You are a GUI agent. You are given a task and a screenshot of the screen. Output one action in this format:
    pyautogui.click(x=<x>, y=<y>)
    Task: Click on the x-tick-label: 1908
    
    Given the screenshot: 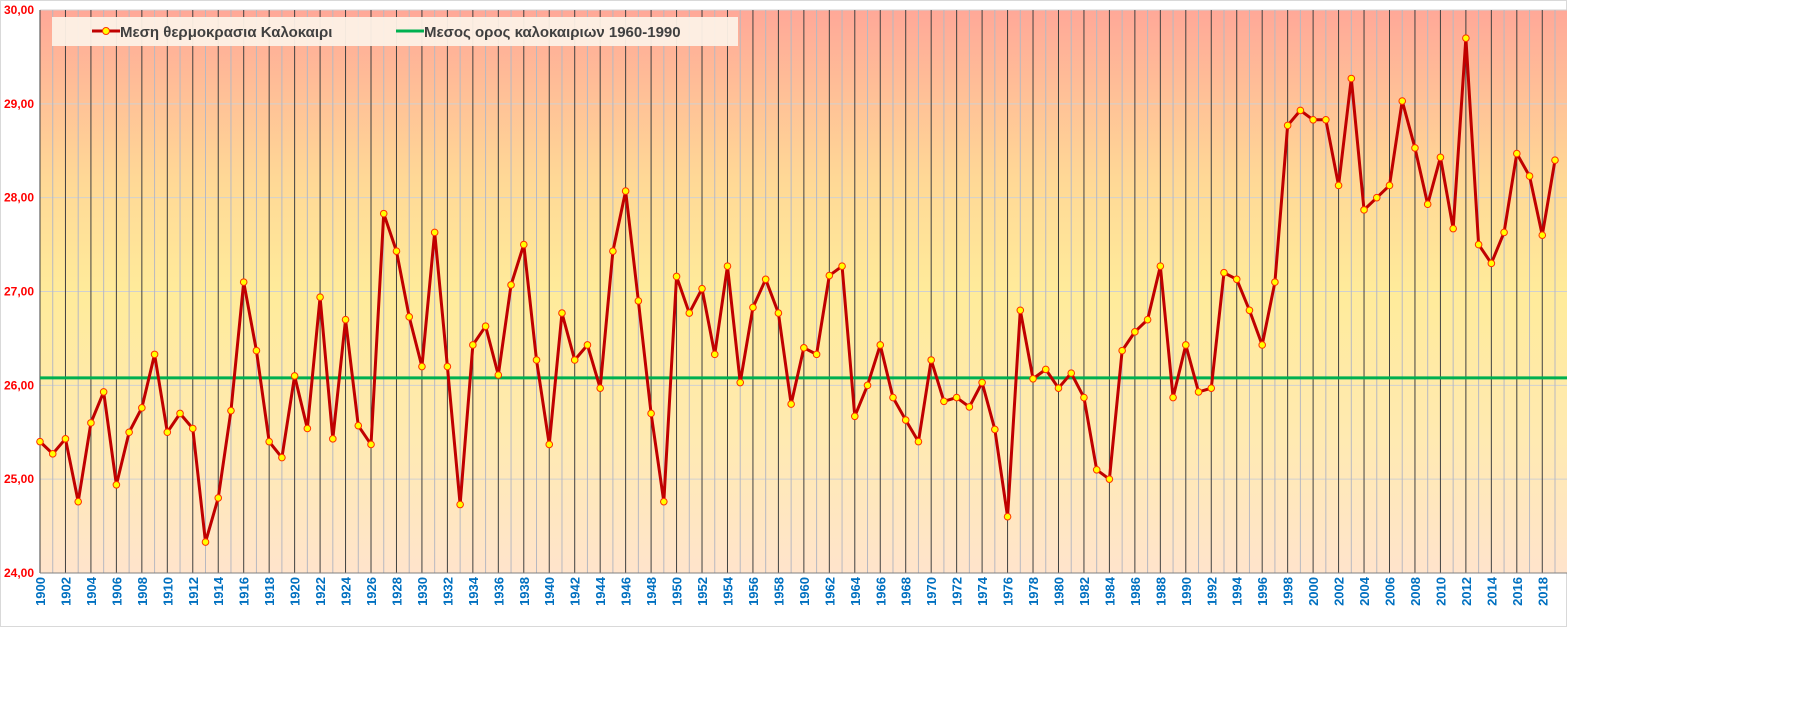 What is the action you would take?
    pyautogui.click(x=142, y=591)
    